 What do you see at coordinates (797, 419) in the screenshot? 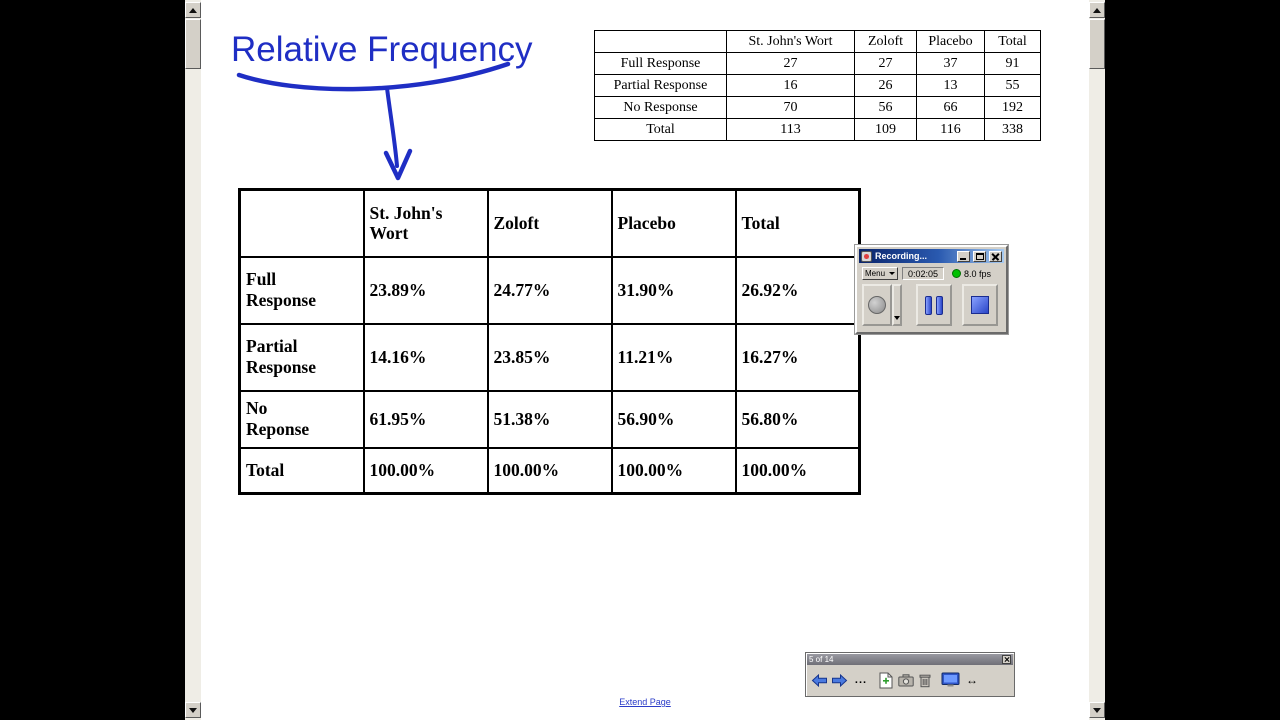
I see `freq-cell: 56.80%` at bounding box center [797, 419].